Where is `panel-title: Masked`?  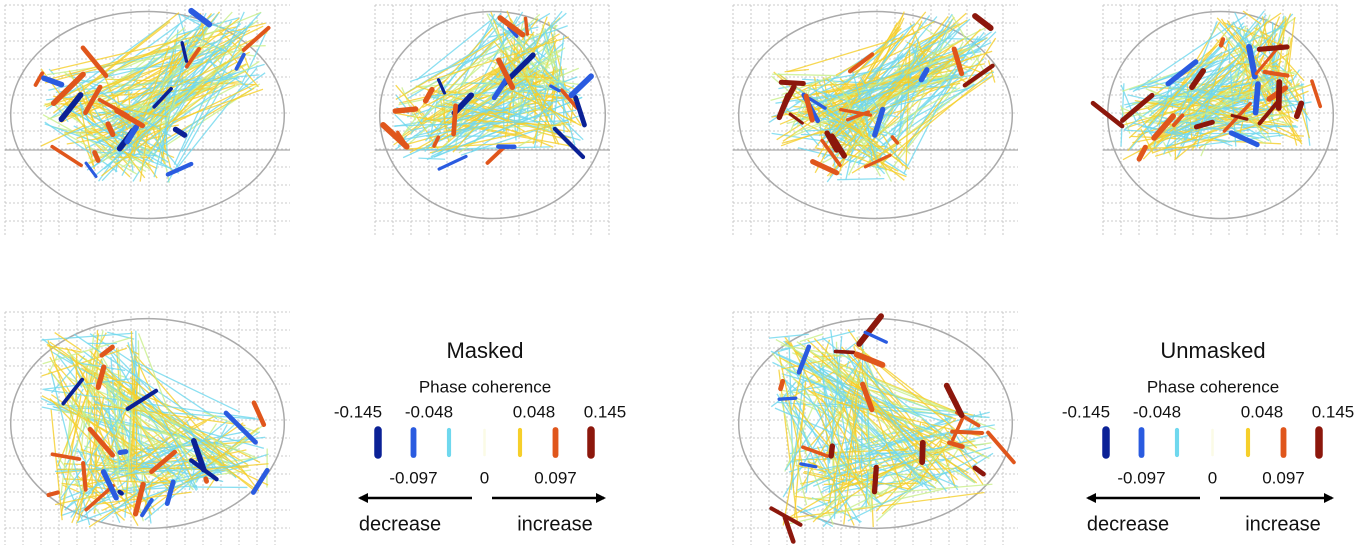 panel-title: Masked is located at coordinates (484, 350).